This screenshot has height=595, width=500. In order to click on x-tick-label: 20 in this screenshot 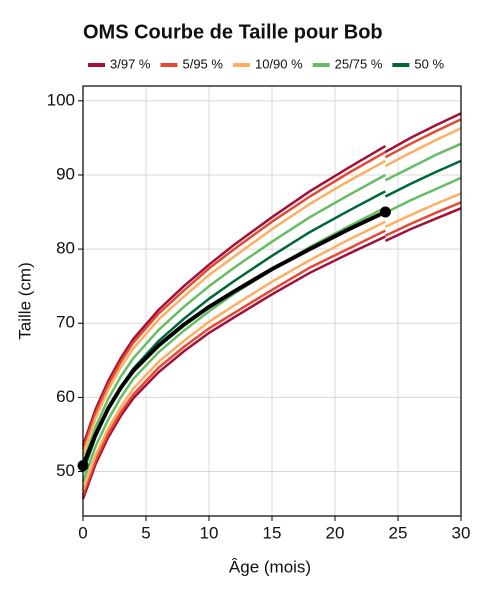, I will do `click(335, 532)`.